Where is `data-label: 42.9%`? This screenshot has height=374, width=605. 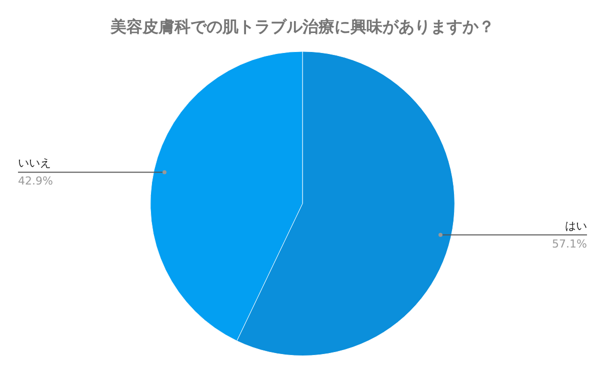 data-label: 42.9% is located at coordinates (35, 181).